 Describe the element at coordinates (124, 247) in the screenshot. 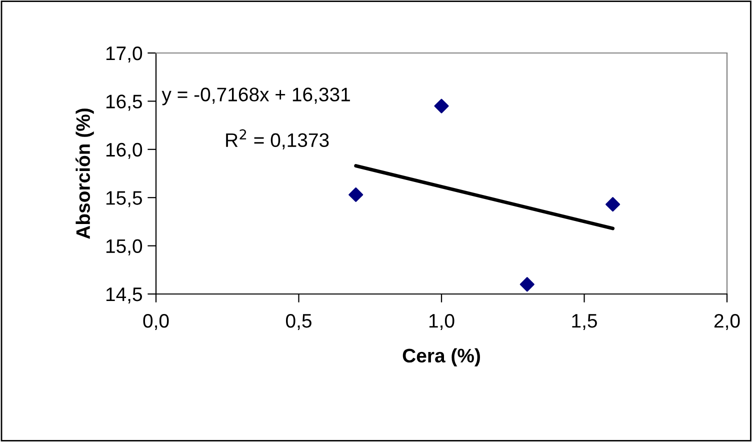

I see `y-tick-label: 15,0` at that location.